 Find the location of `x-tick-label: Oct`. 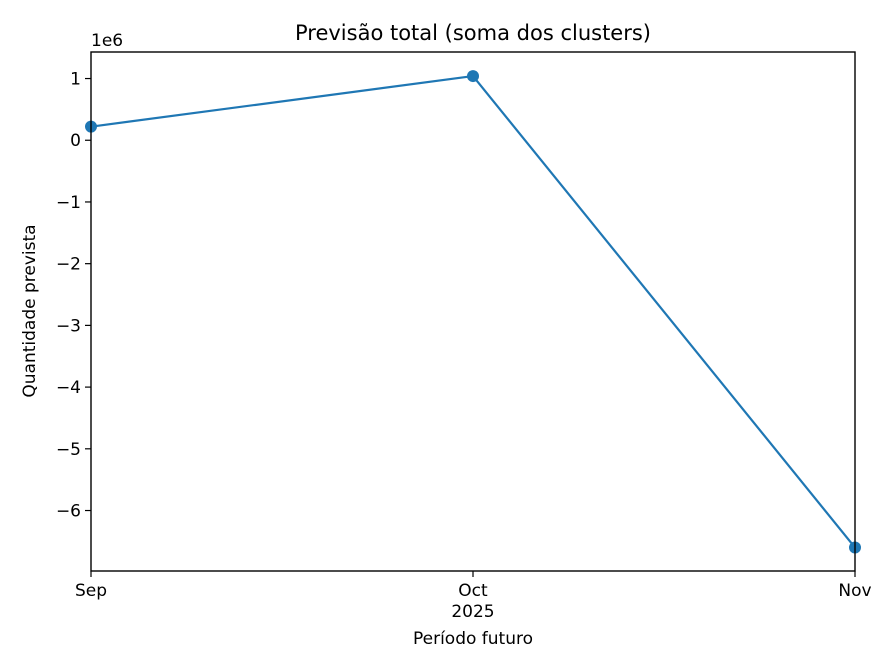

x-tick-label: Oct is located at coordinates (473, 591).